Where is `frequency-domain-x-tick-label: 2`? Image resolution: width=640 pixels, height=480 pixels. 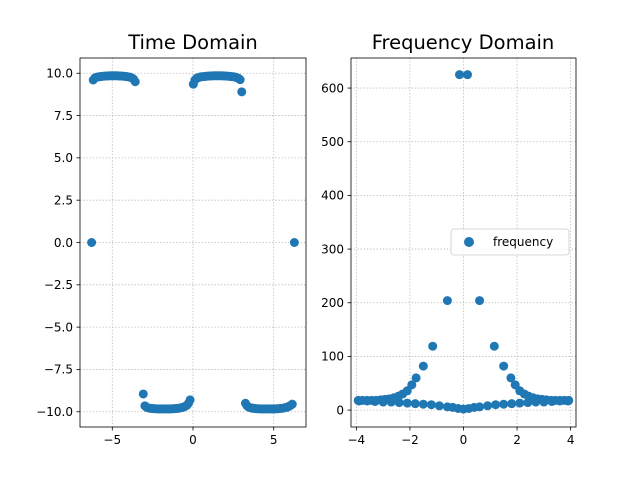 frequency-domain-x-tick-label: 2 is located at coordinates (517, 440).